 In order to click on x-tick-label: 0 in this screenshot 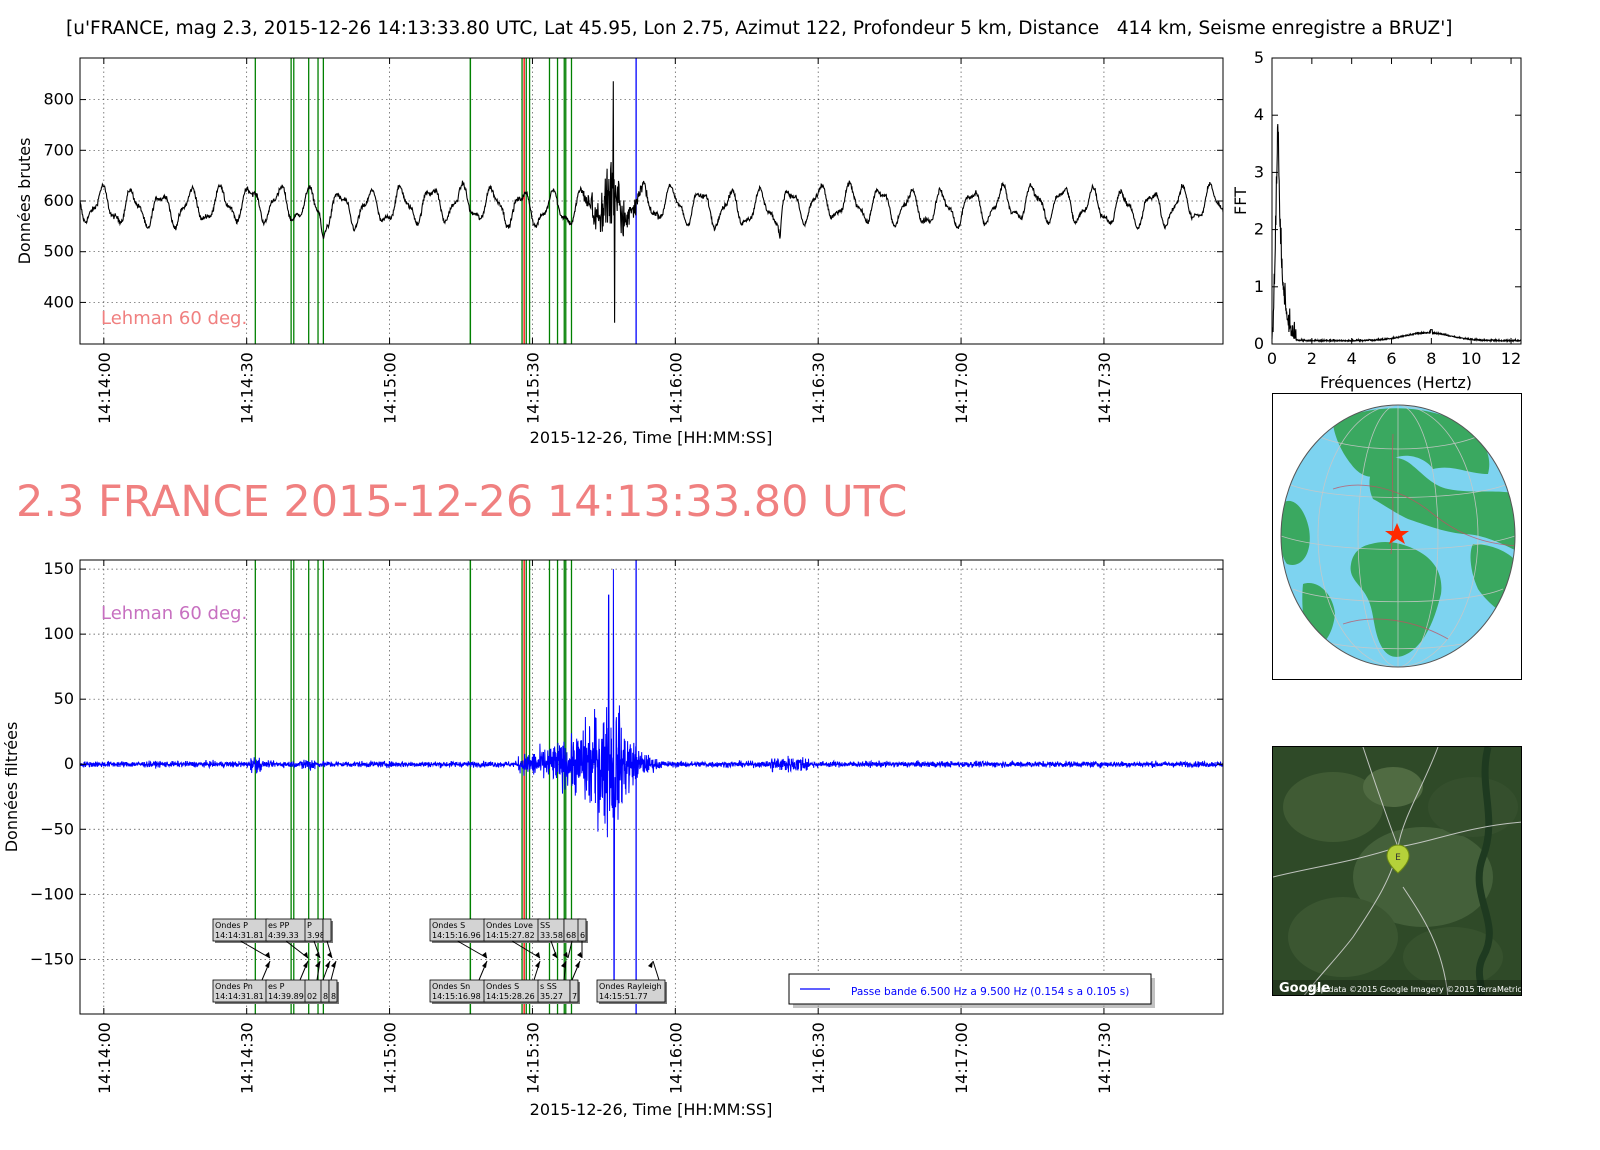, I will do `click(1272, 358)`.